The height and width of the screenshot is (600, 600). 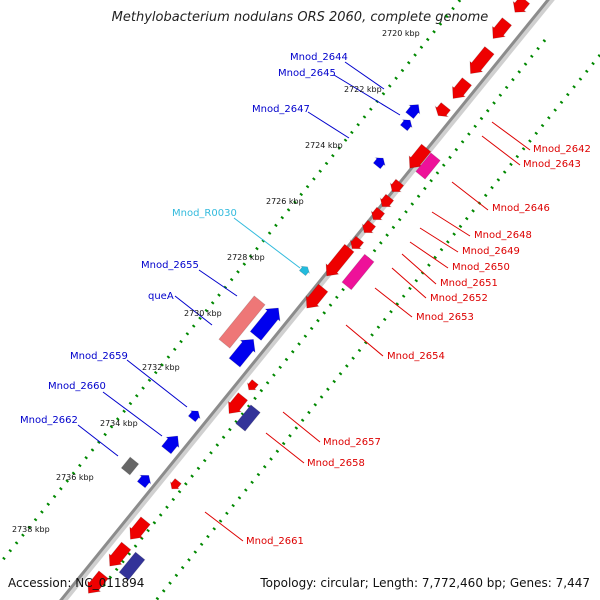 I want to click on gene-mnod-2659-shape, so click(x=194, y=416).